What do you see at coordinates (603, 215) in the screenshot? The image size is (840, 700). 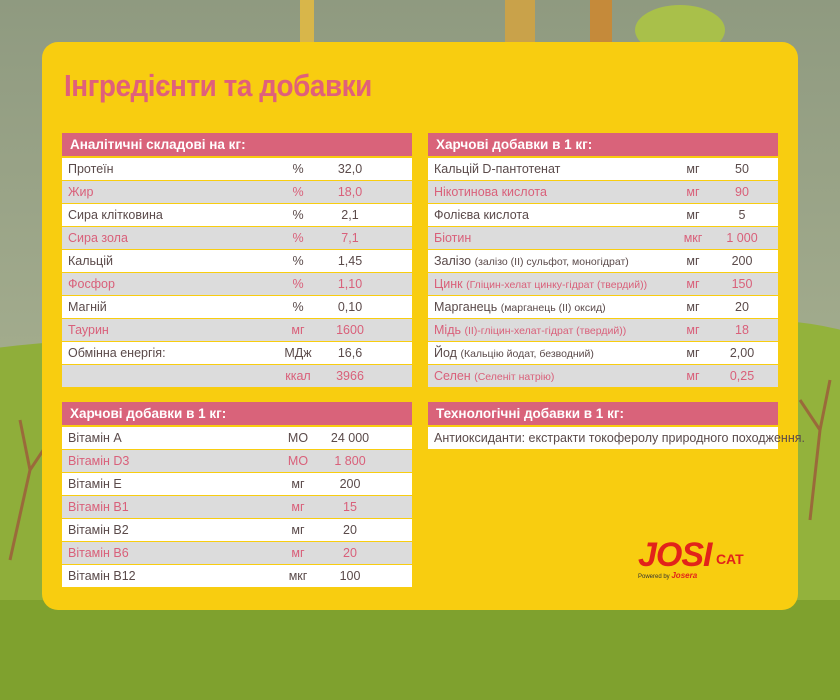 I see `table-row: Фолієва кислота мг 5` at bounding box center [603, 215].